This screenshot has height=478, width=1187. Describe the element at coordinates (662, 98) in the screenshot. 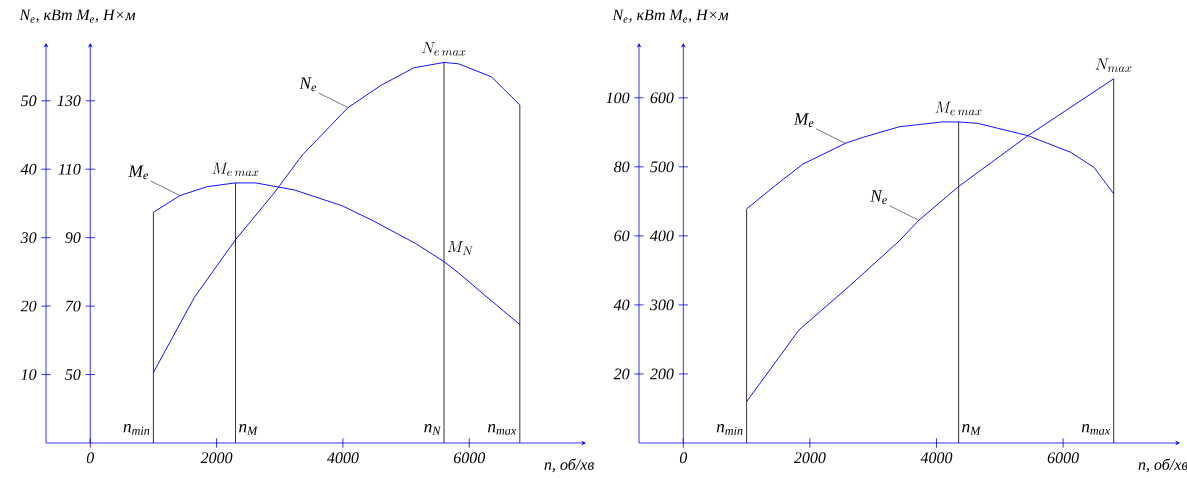

I see `y2-tick-label: 600` at that location.